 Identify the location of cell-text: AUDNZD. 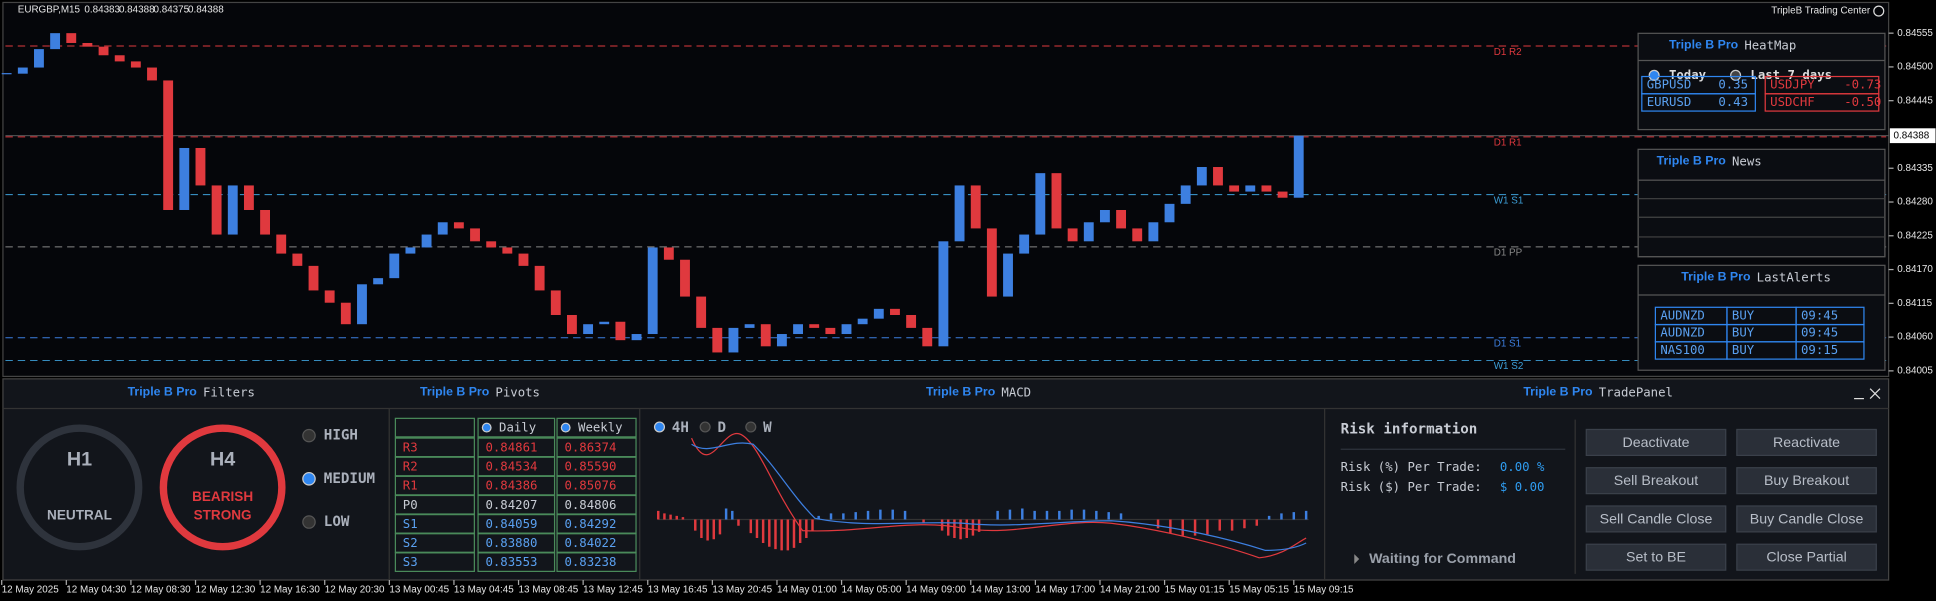
(1682, 333).